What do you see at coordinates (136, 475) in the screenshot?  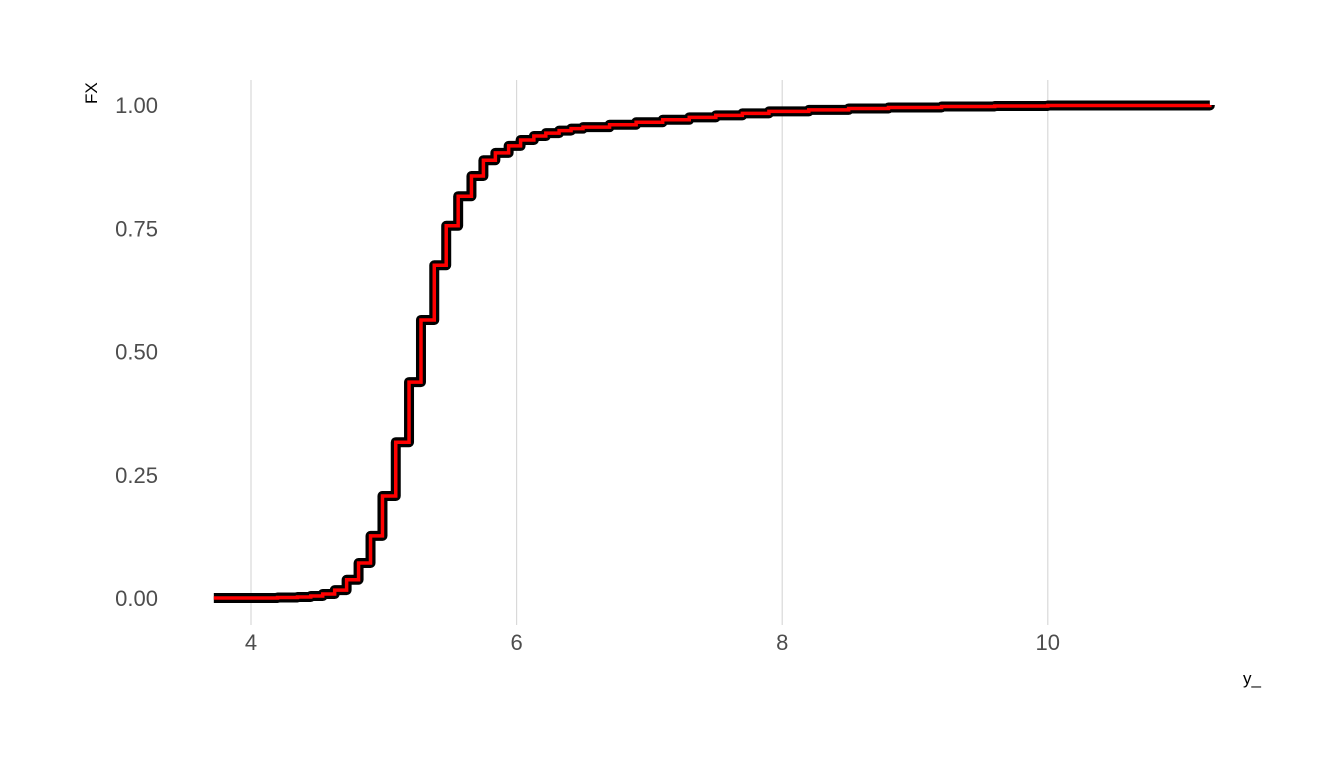 I see `y-tick-label: 0.25` at bounding box center [136, 475].